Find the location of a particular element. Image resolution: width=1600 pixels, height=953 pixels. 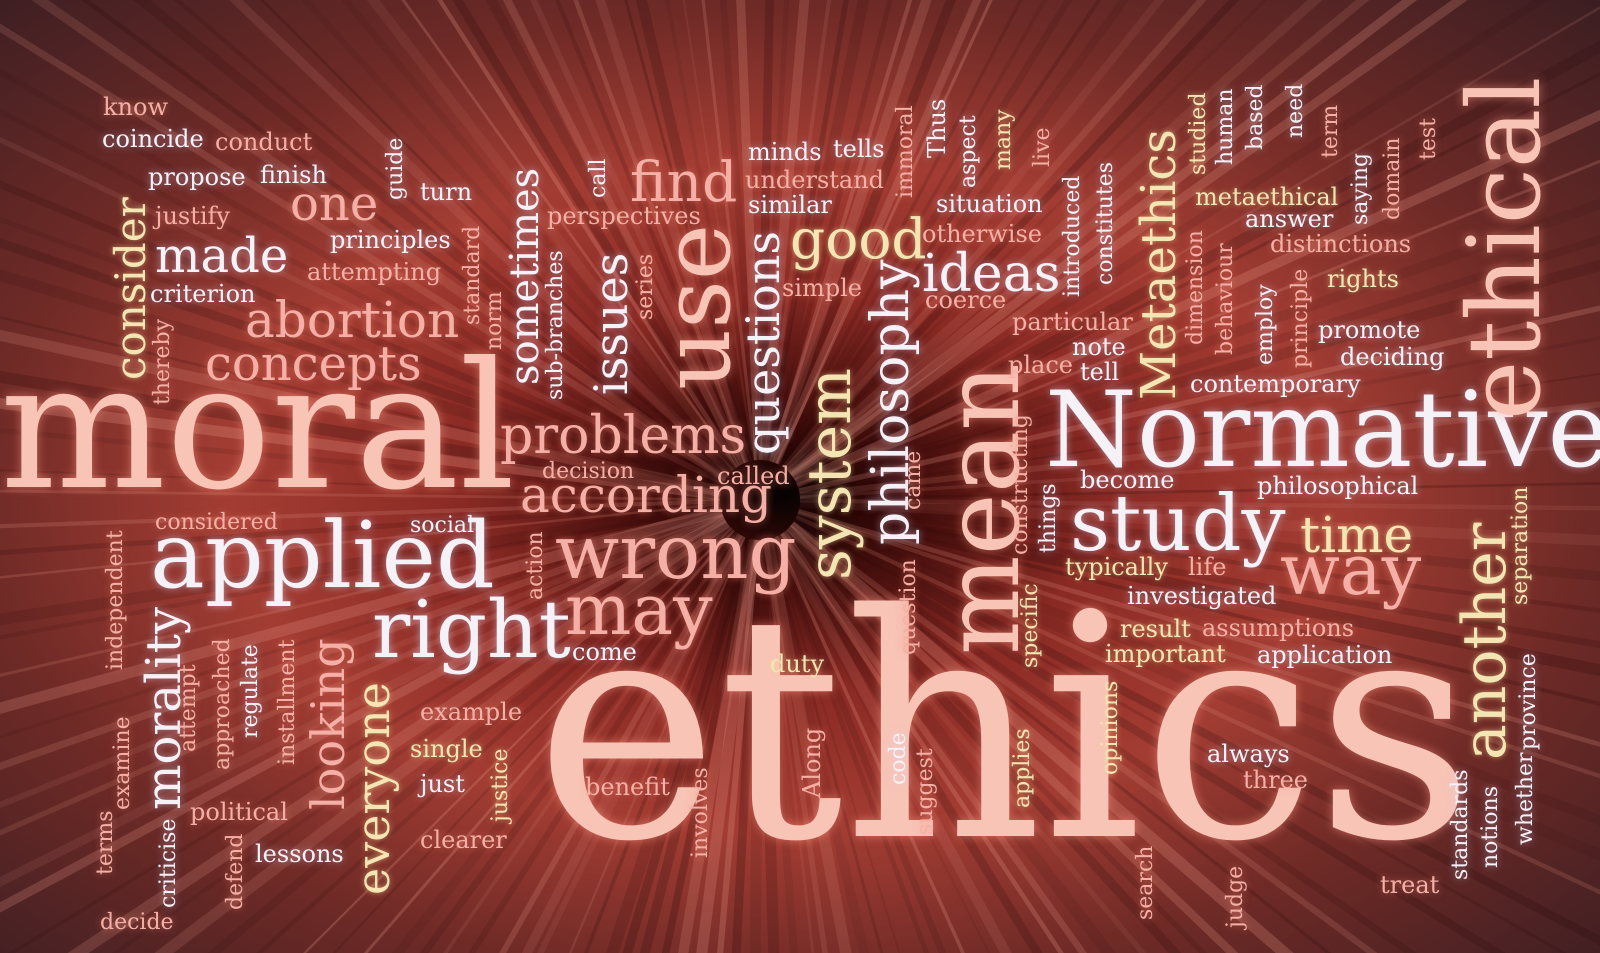

word-ideas: ideas is located at coordinates (991, 274).